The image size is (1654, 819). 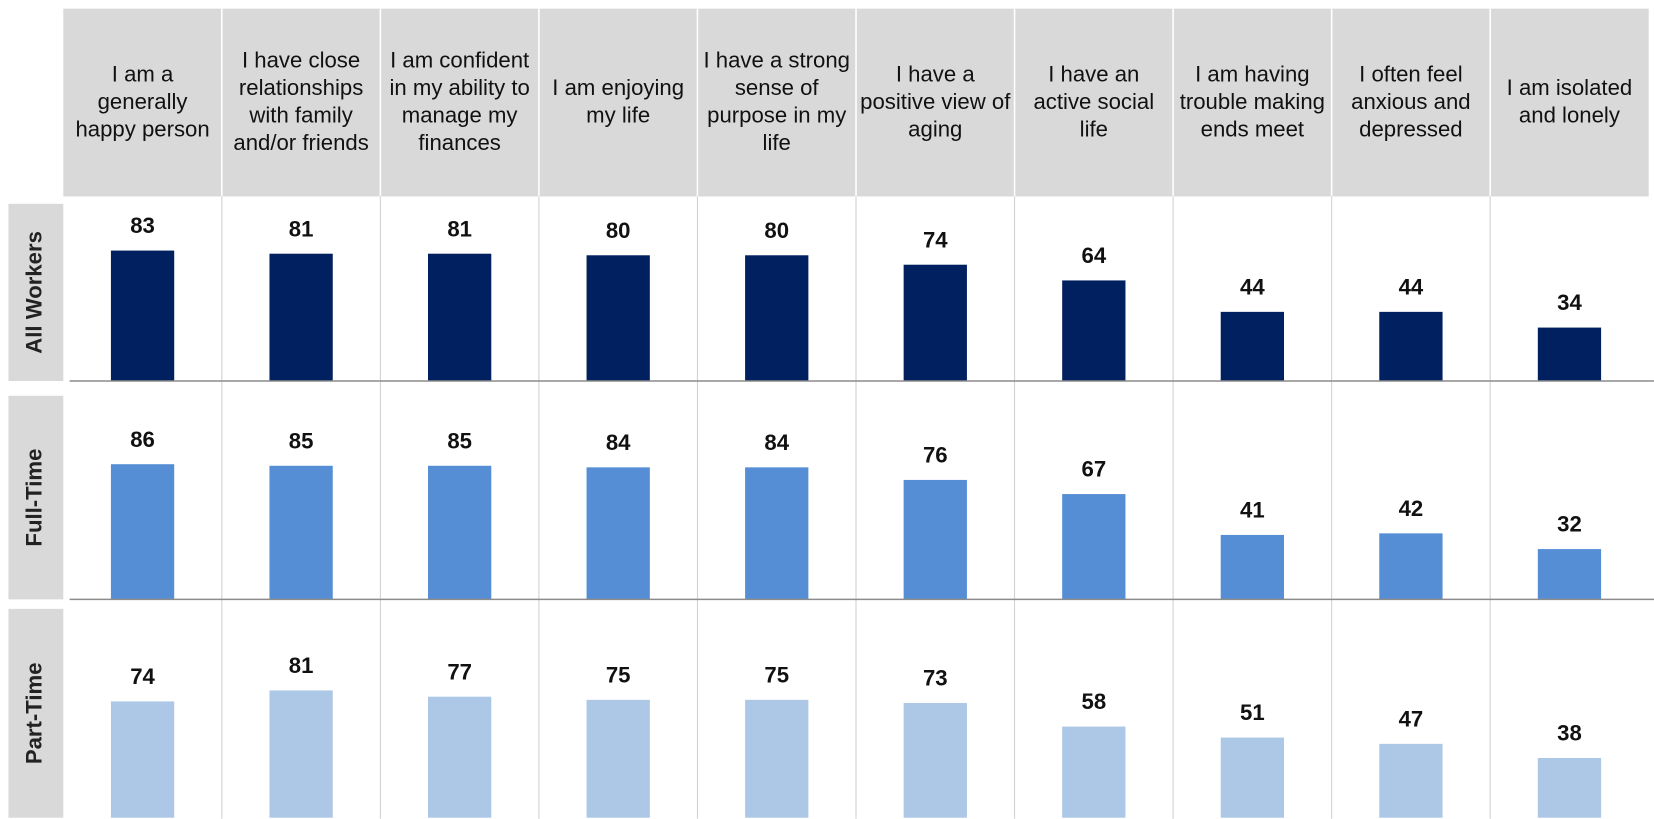 I want to click on value-label: 86, so click(x=142, y=439).